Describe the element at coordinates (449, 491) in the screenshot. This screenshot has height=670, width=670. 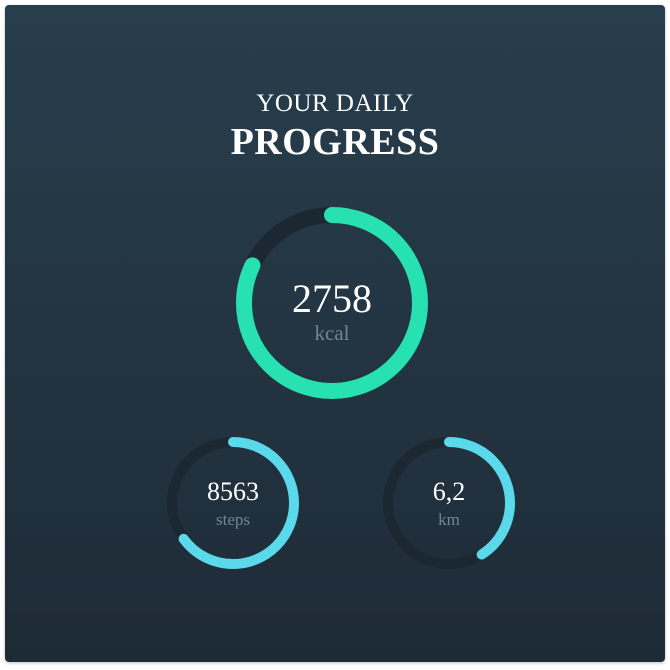
I see `distance-value: 6,2` at that location.